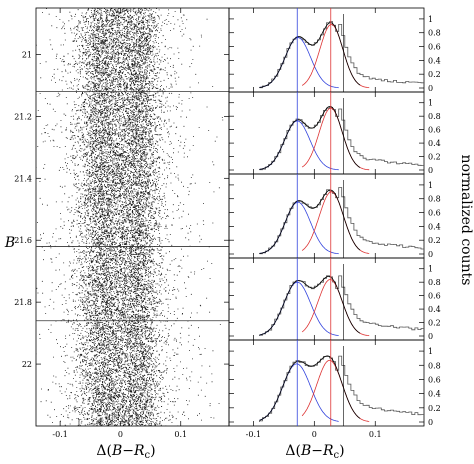 This screenshot has width=474, height=464. Describe the element at coordinates (27, 364) in the screenshot. I see `scatter-y-tick-label: 22` at that location.